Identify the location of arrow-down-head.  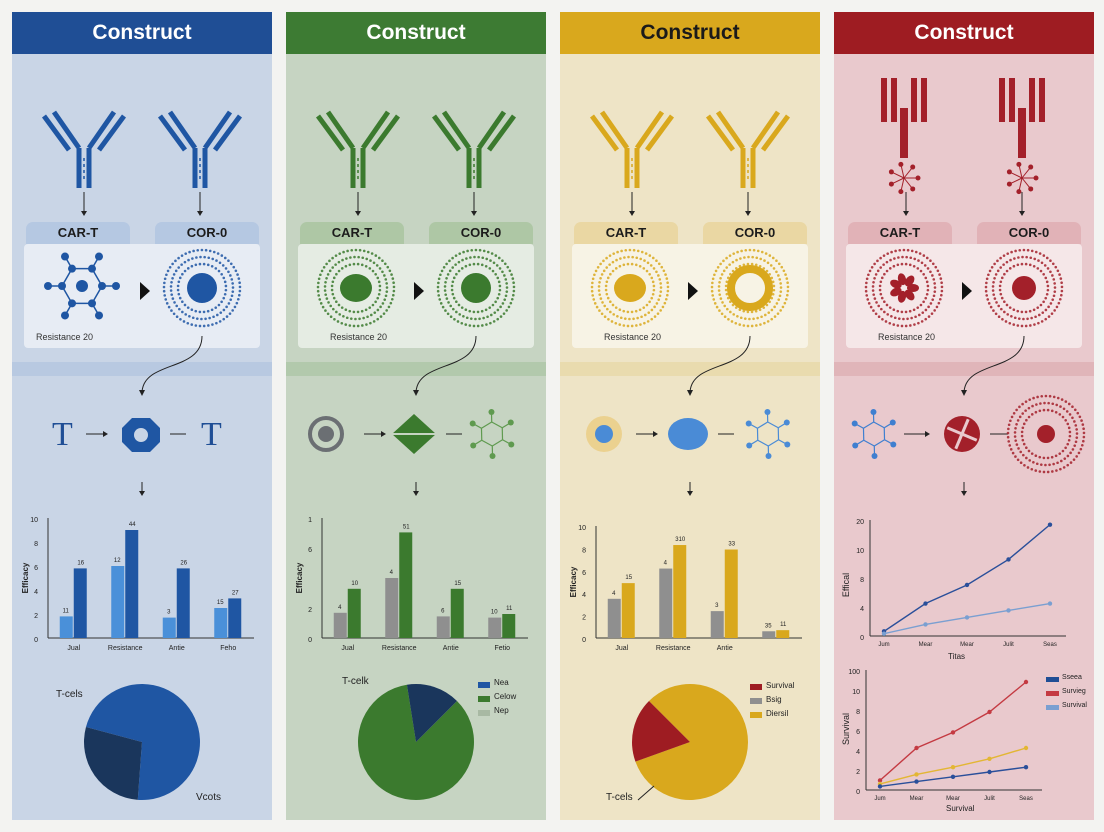
(748, 213).